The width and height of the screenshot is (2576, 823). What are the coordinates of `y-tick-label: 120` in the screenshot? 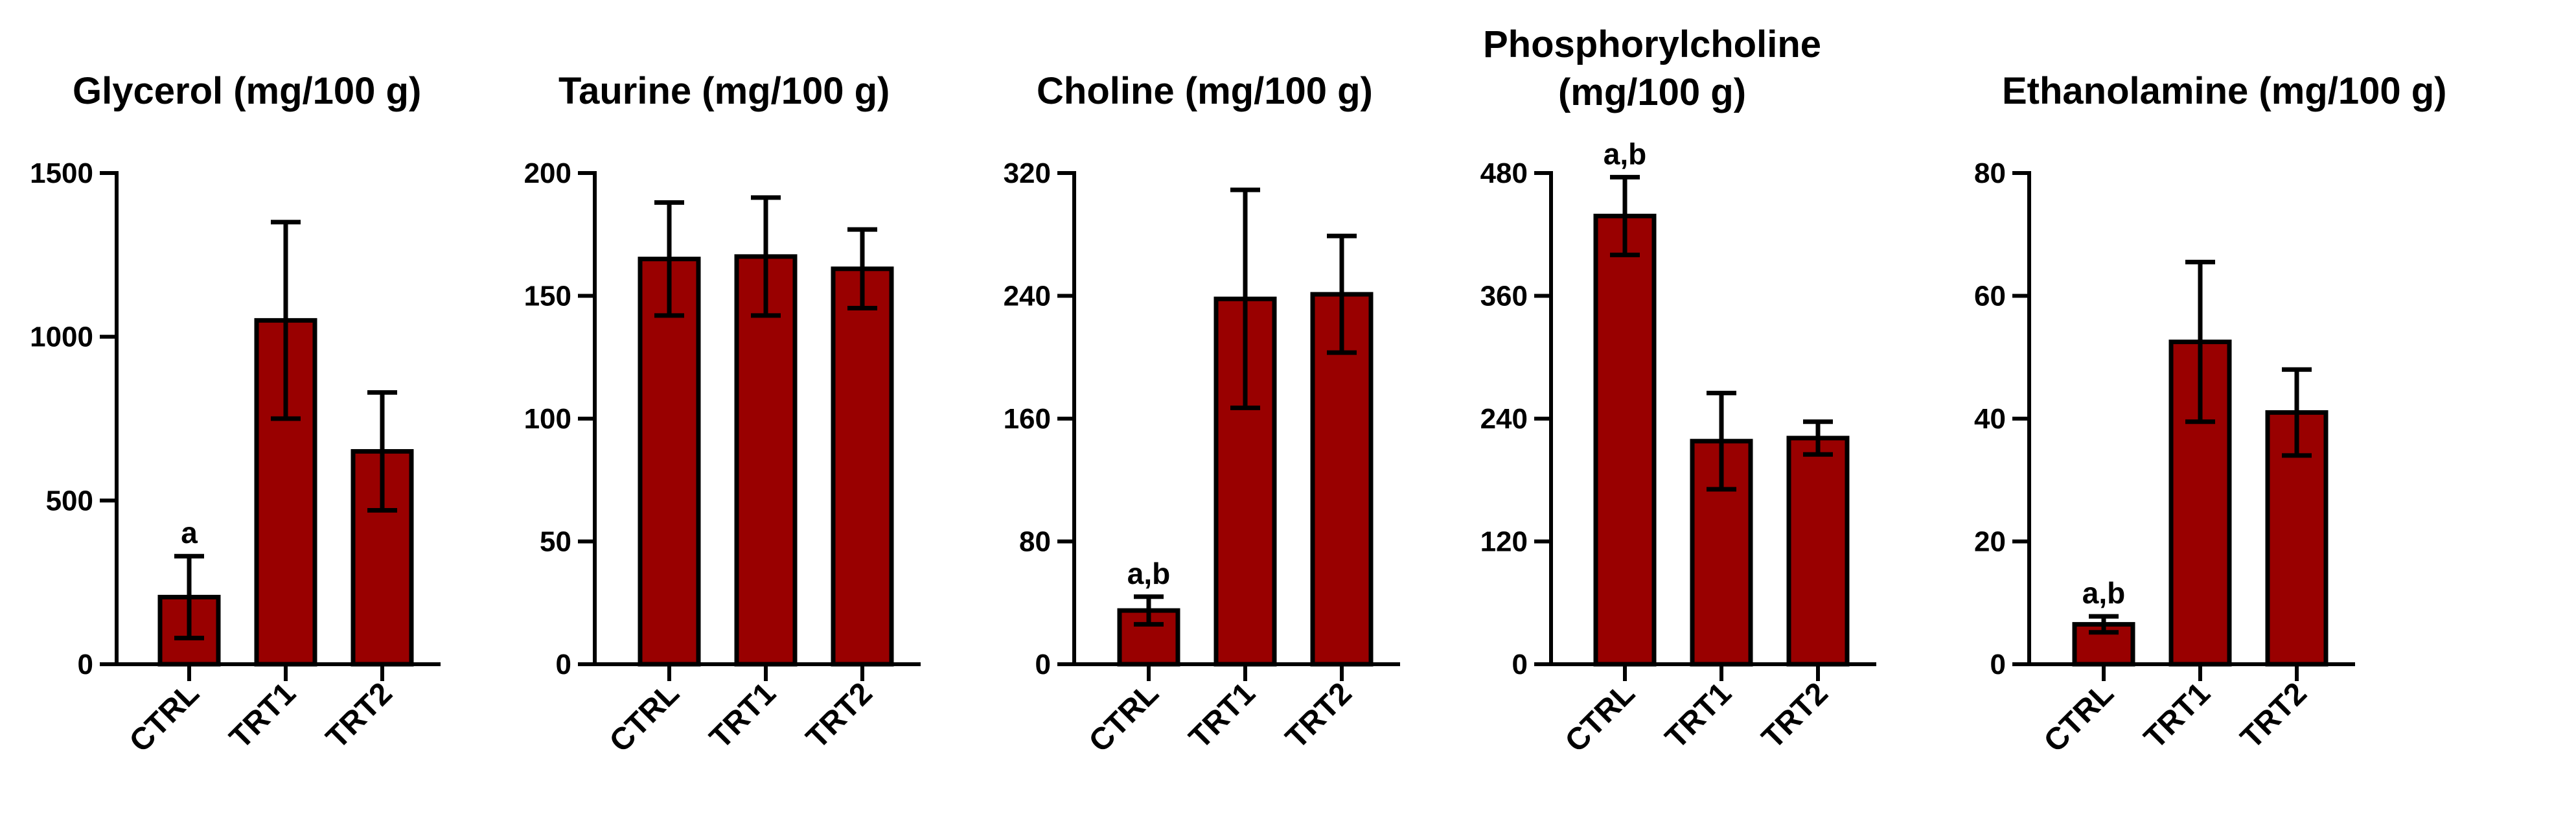 It's located at (1504, 542).